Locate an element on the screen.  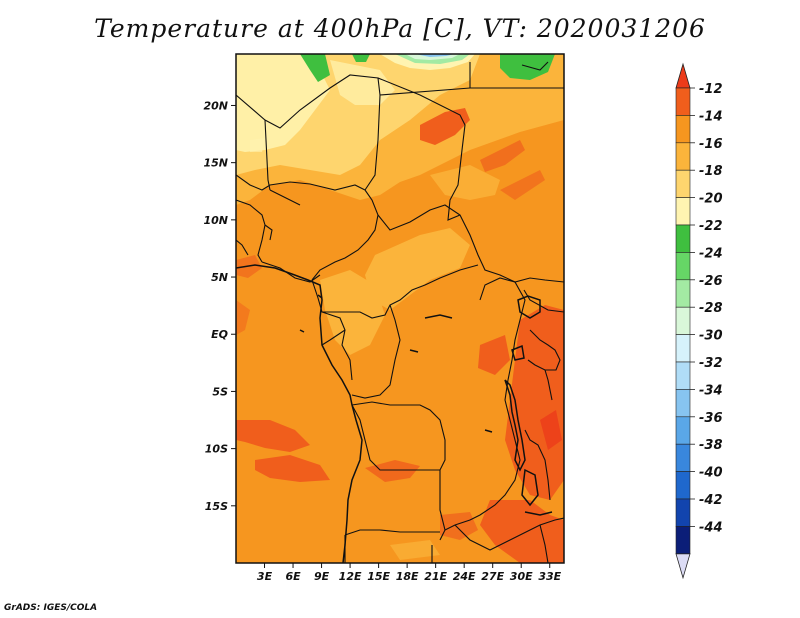
grads-credit: GrADS: IGES/COLA is located at coordinates (51, 608).